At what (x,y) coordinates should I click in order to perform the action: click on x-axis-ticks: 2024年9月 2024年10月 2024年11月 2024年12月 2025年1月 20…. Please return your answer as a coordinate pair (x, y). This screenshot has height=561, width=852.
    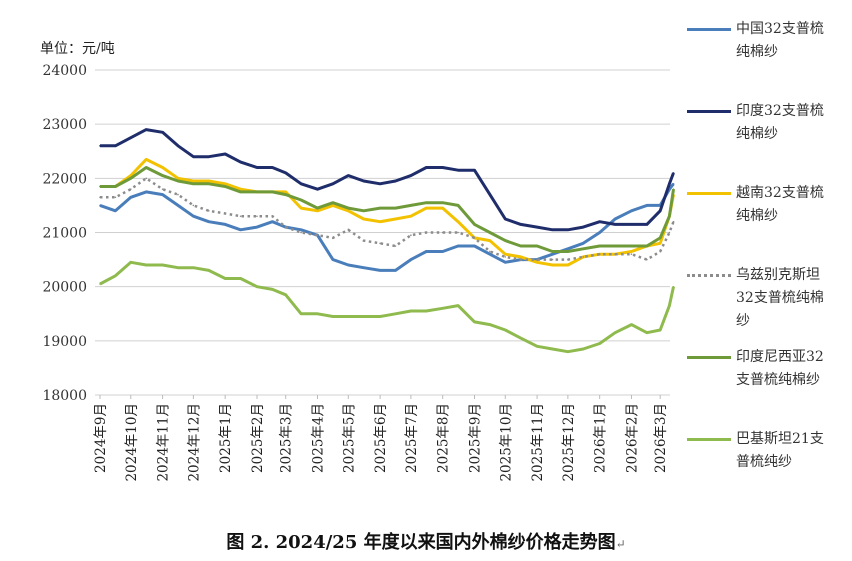
    Looking at the image, I should click on (381, 438).